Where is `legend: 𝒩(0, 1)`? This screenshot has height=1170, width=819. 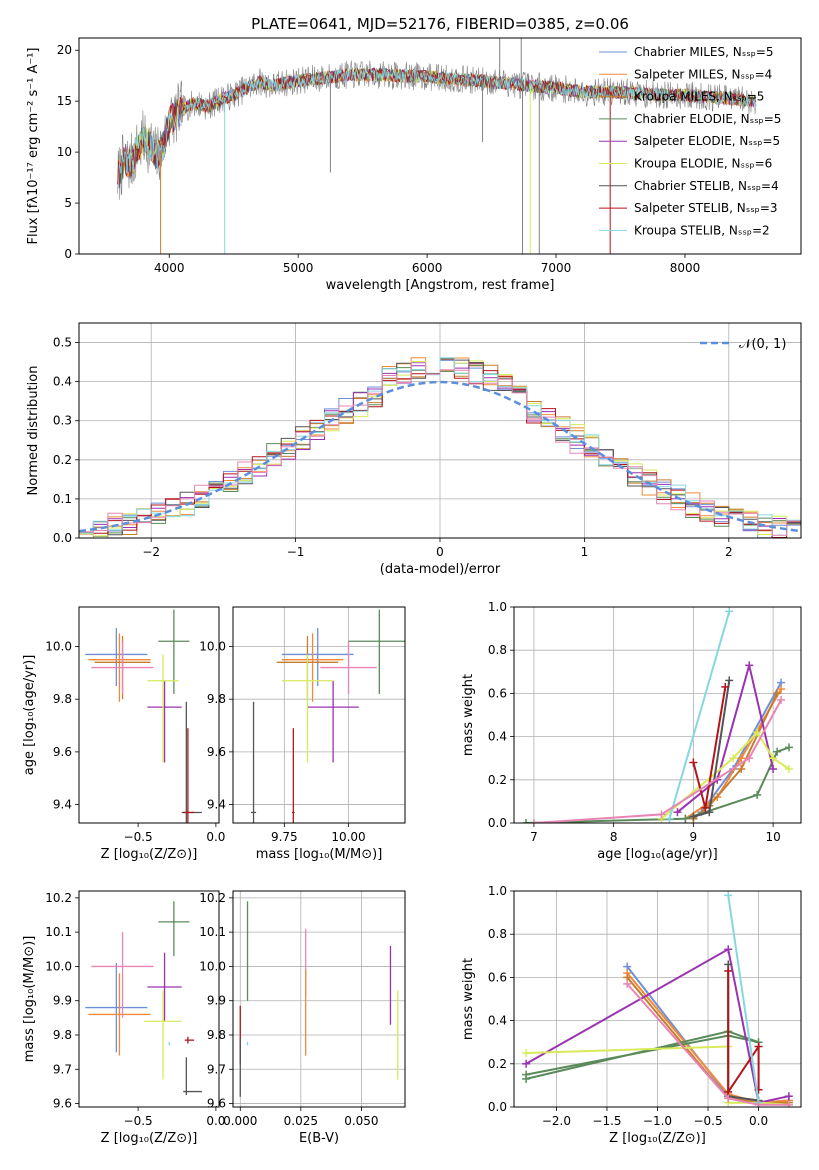 legend: 𝒩(0, 1) is located at coordinates (743, 344).